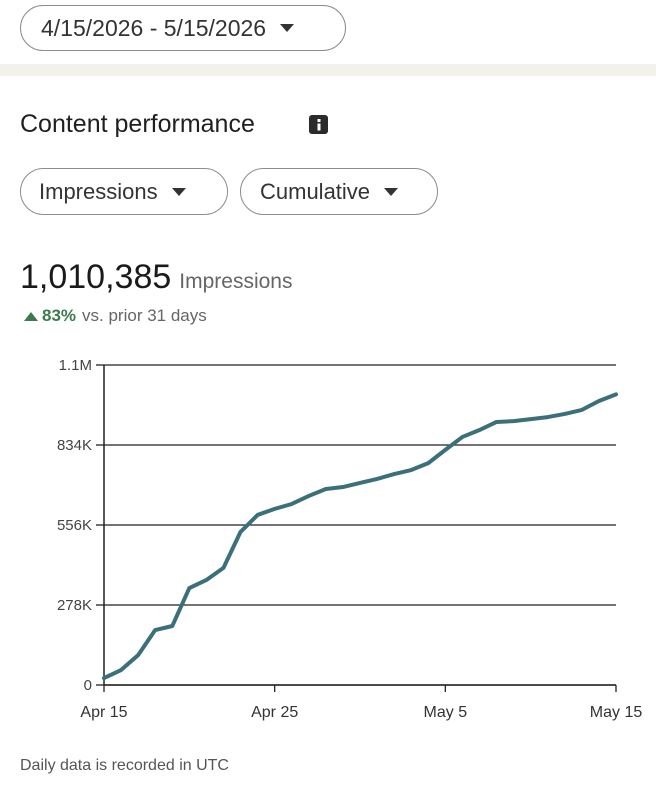  Describe the element at coordinates (31, 316) in the screenshot. I see `up-arrow` at that location.